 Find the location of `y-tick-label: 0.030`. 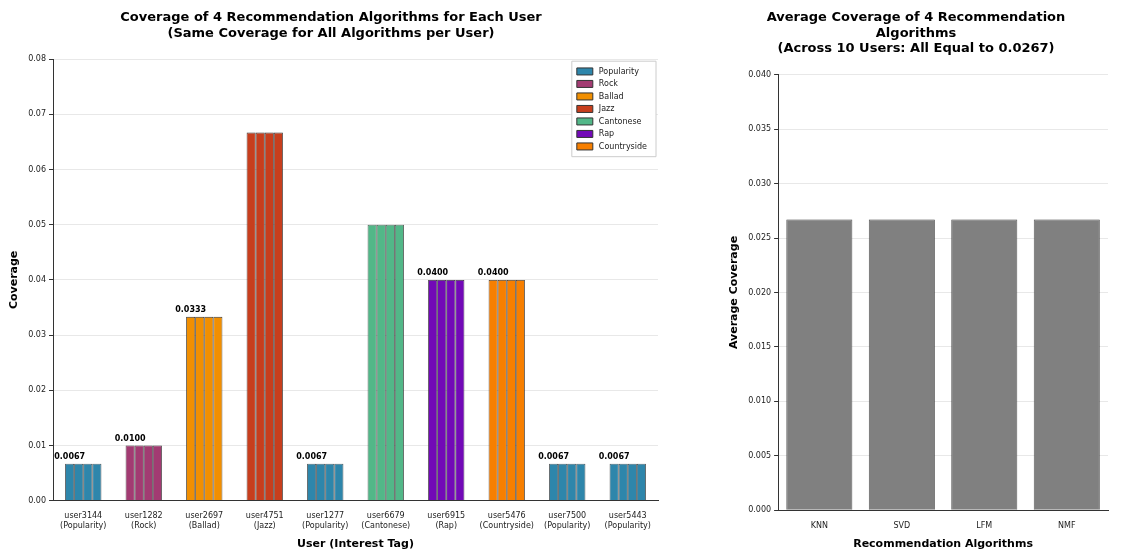

y-tick-label: 0.030 is located at coordinates (760, 183).